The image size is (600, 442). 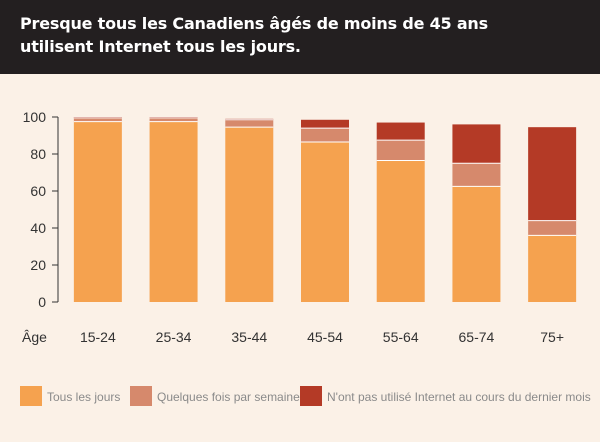 I want to click on x-tick-label: 15-24, so click(x=98, y=337).